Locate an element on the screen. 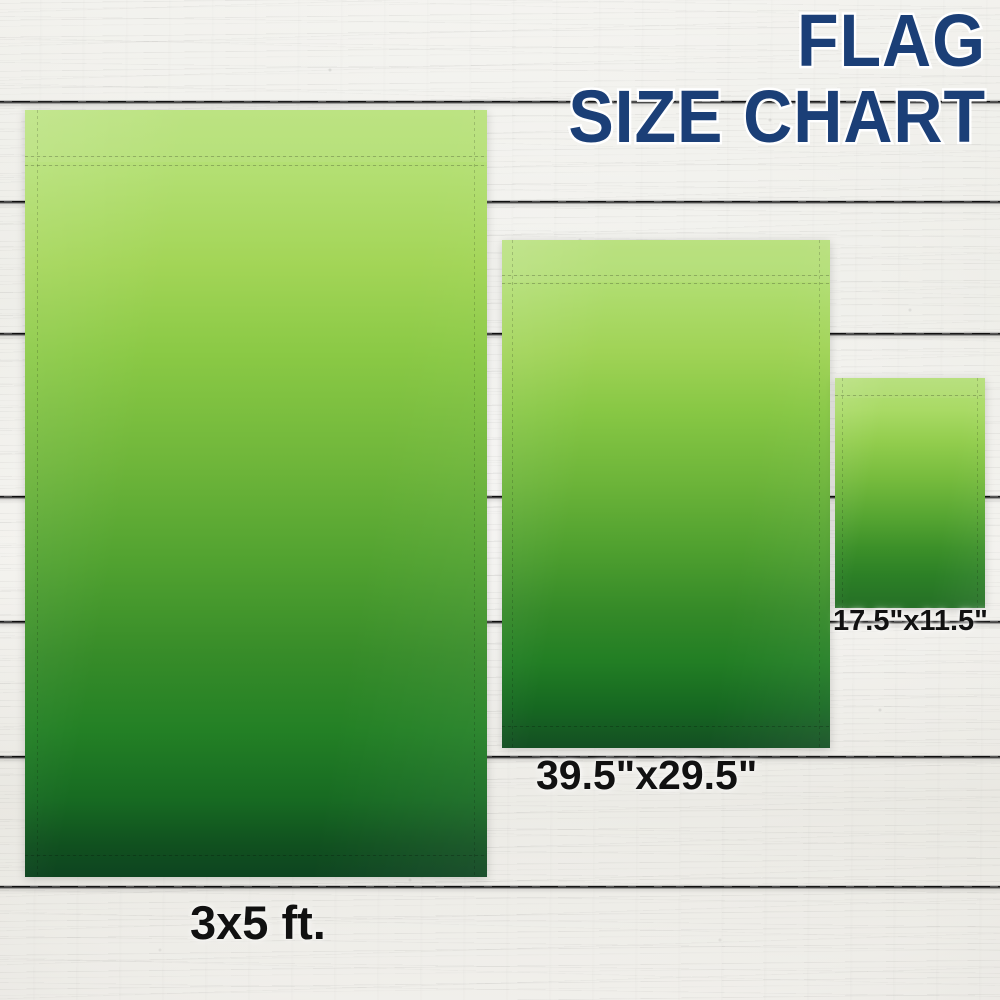 Image resolution: width=1000 pixels, height=1000 pixels. flag-header-hem is located at coordinates (256, 136).